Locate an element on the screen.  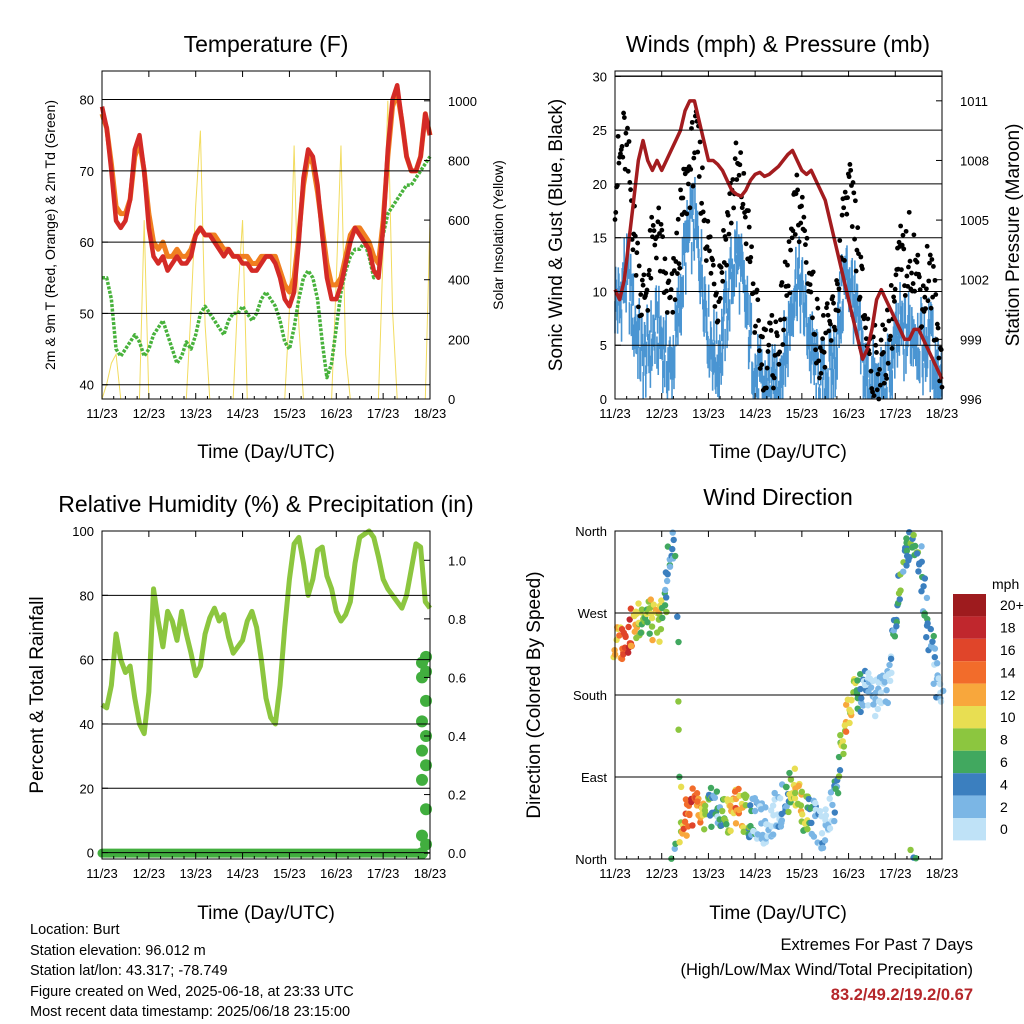
plot-frame is located at coordinates (266, 235).